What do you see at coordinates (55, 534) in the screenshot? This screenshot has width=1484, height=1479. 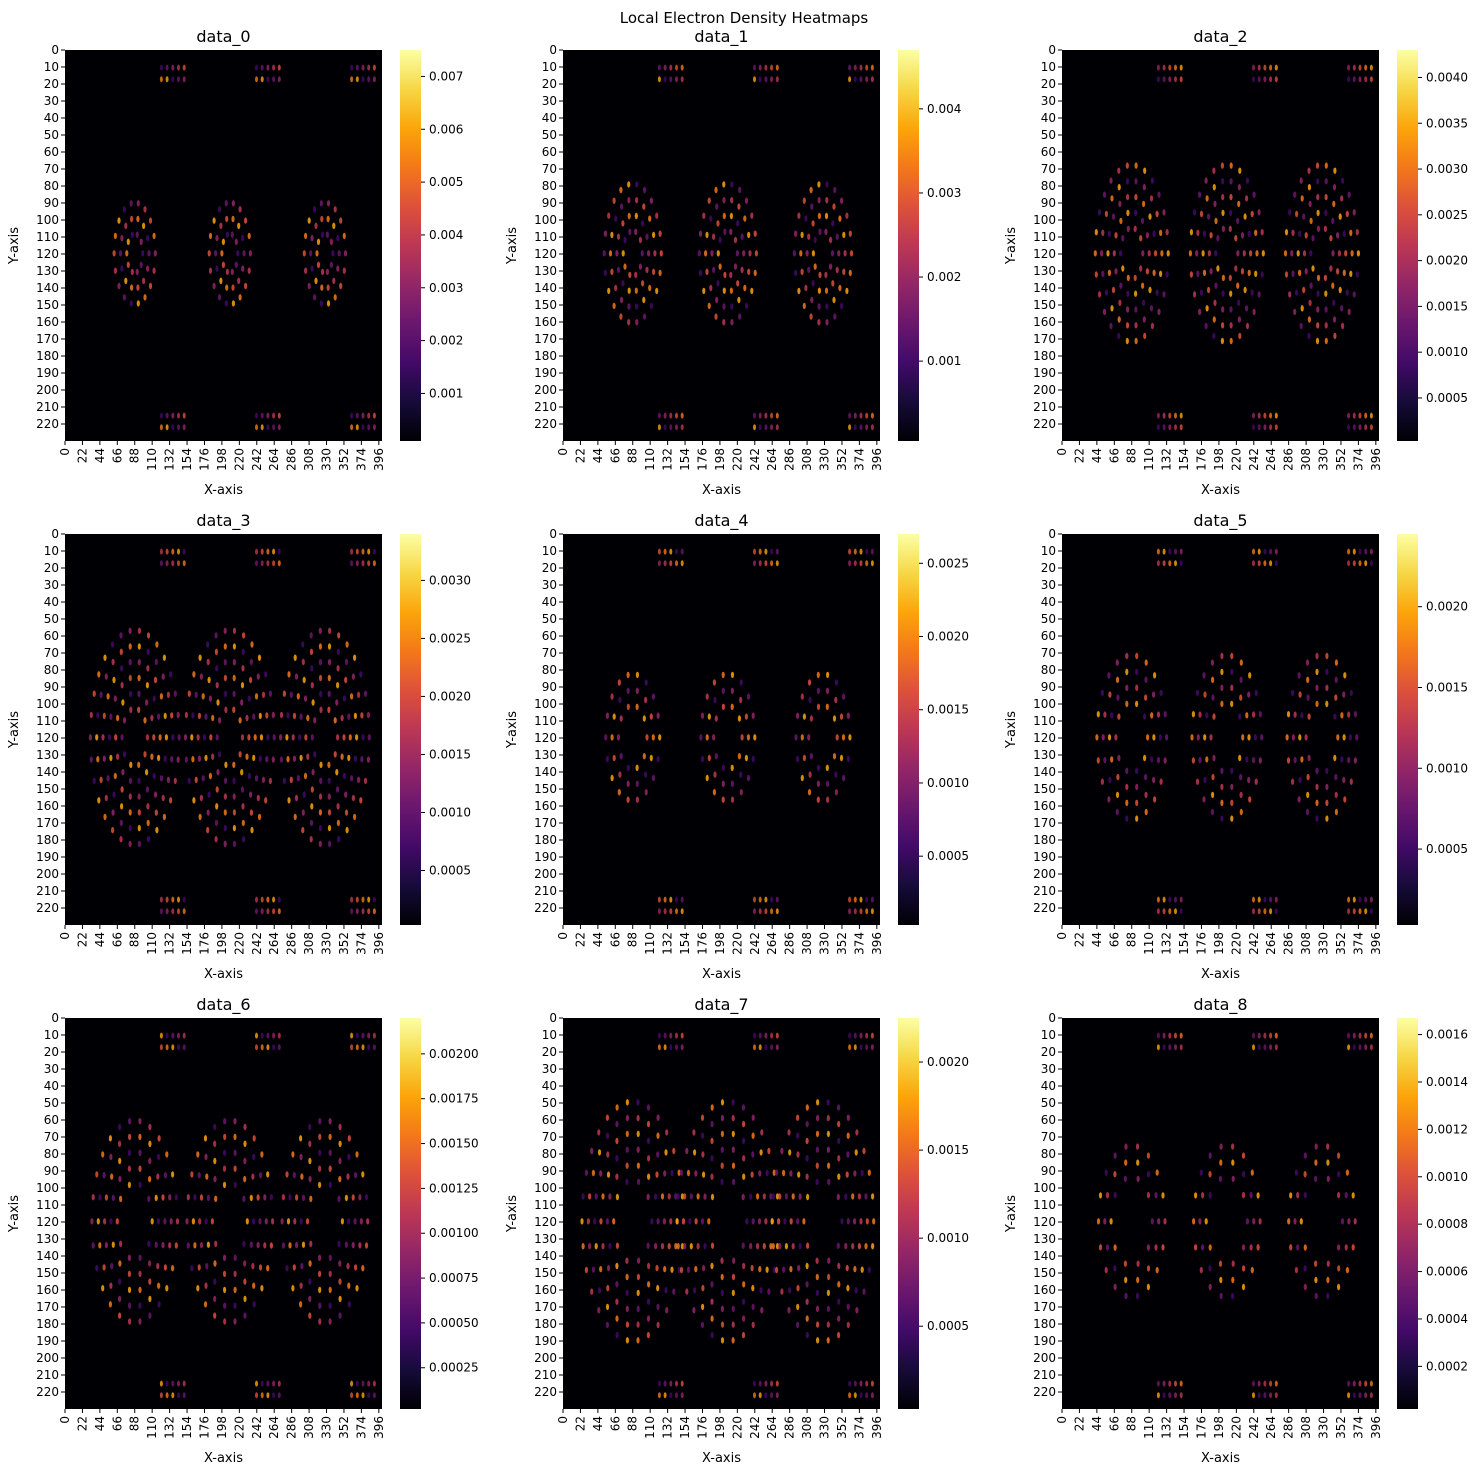 I see `y-tick-label: 0` at bounding box center [55, 534].